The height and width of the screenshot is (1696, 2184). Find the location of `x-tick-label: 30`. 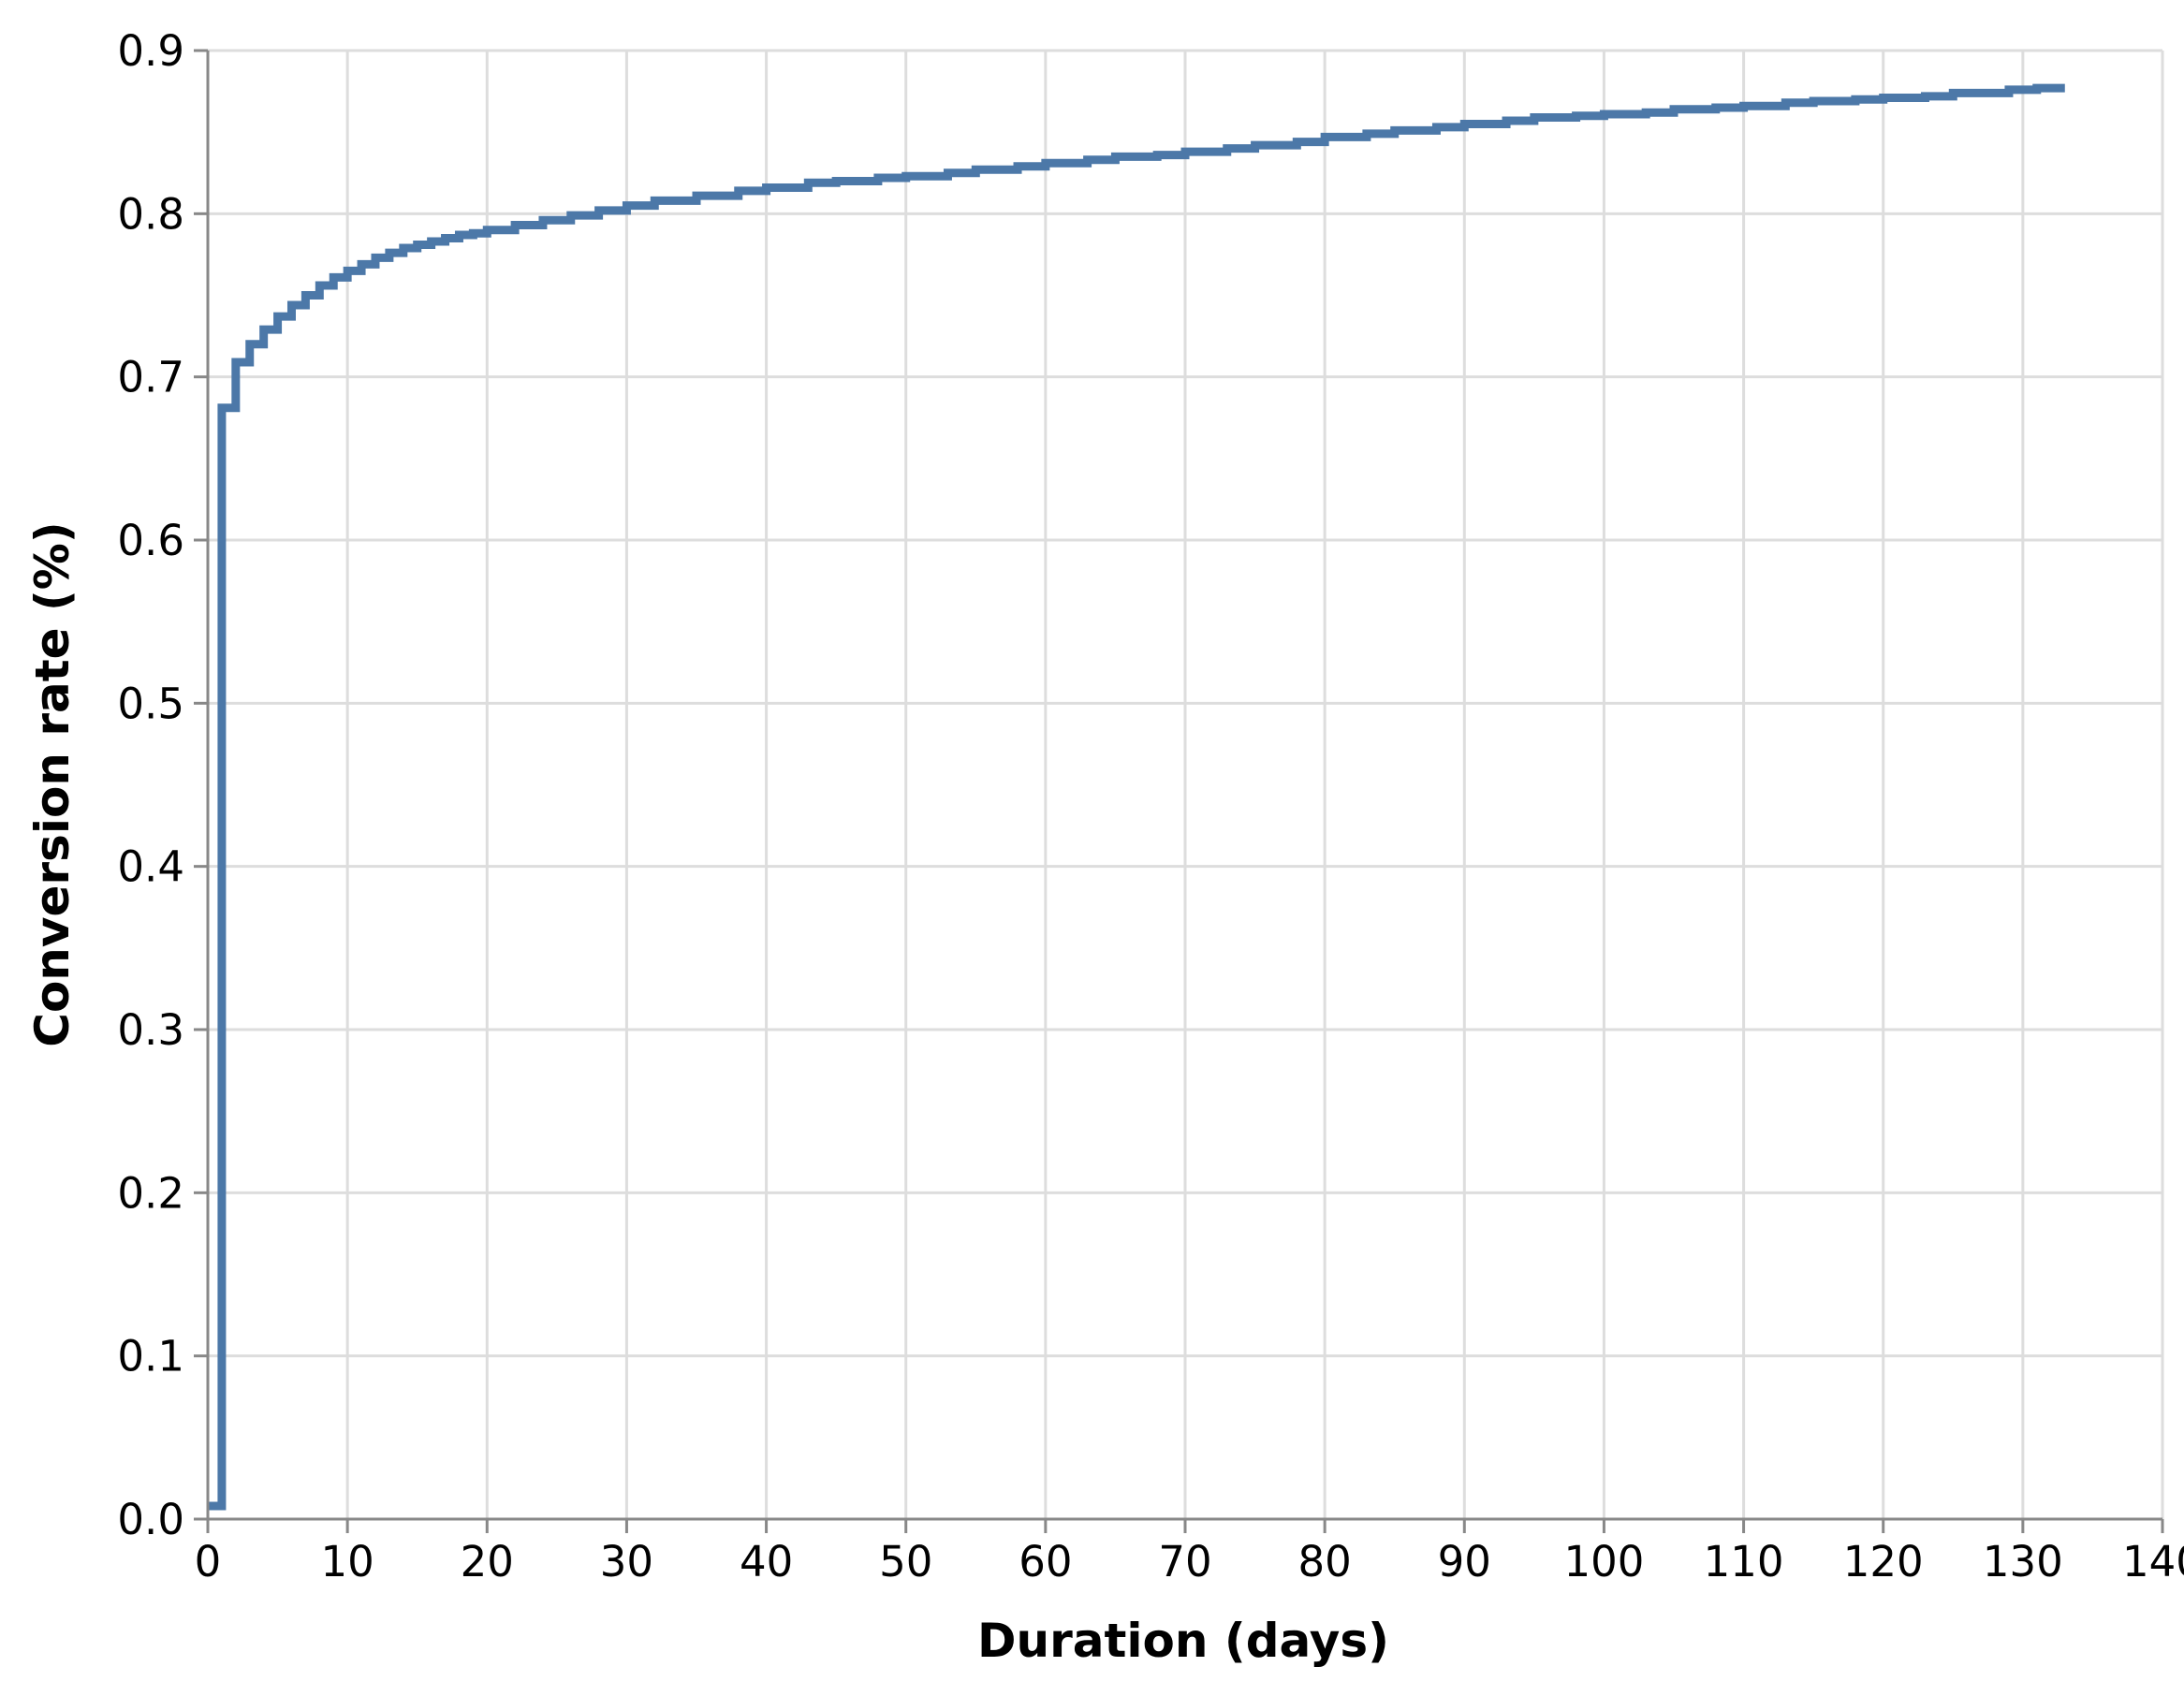

x-tick-label: 30 is located at coordinates (626, 1561).